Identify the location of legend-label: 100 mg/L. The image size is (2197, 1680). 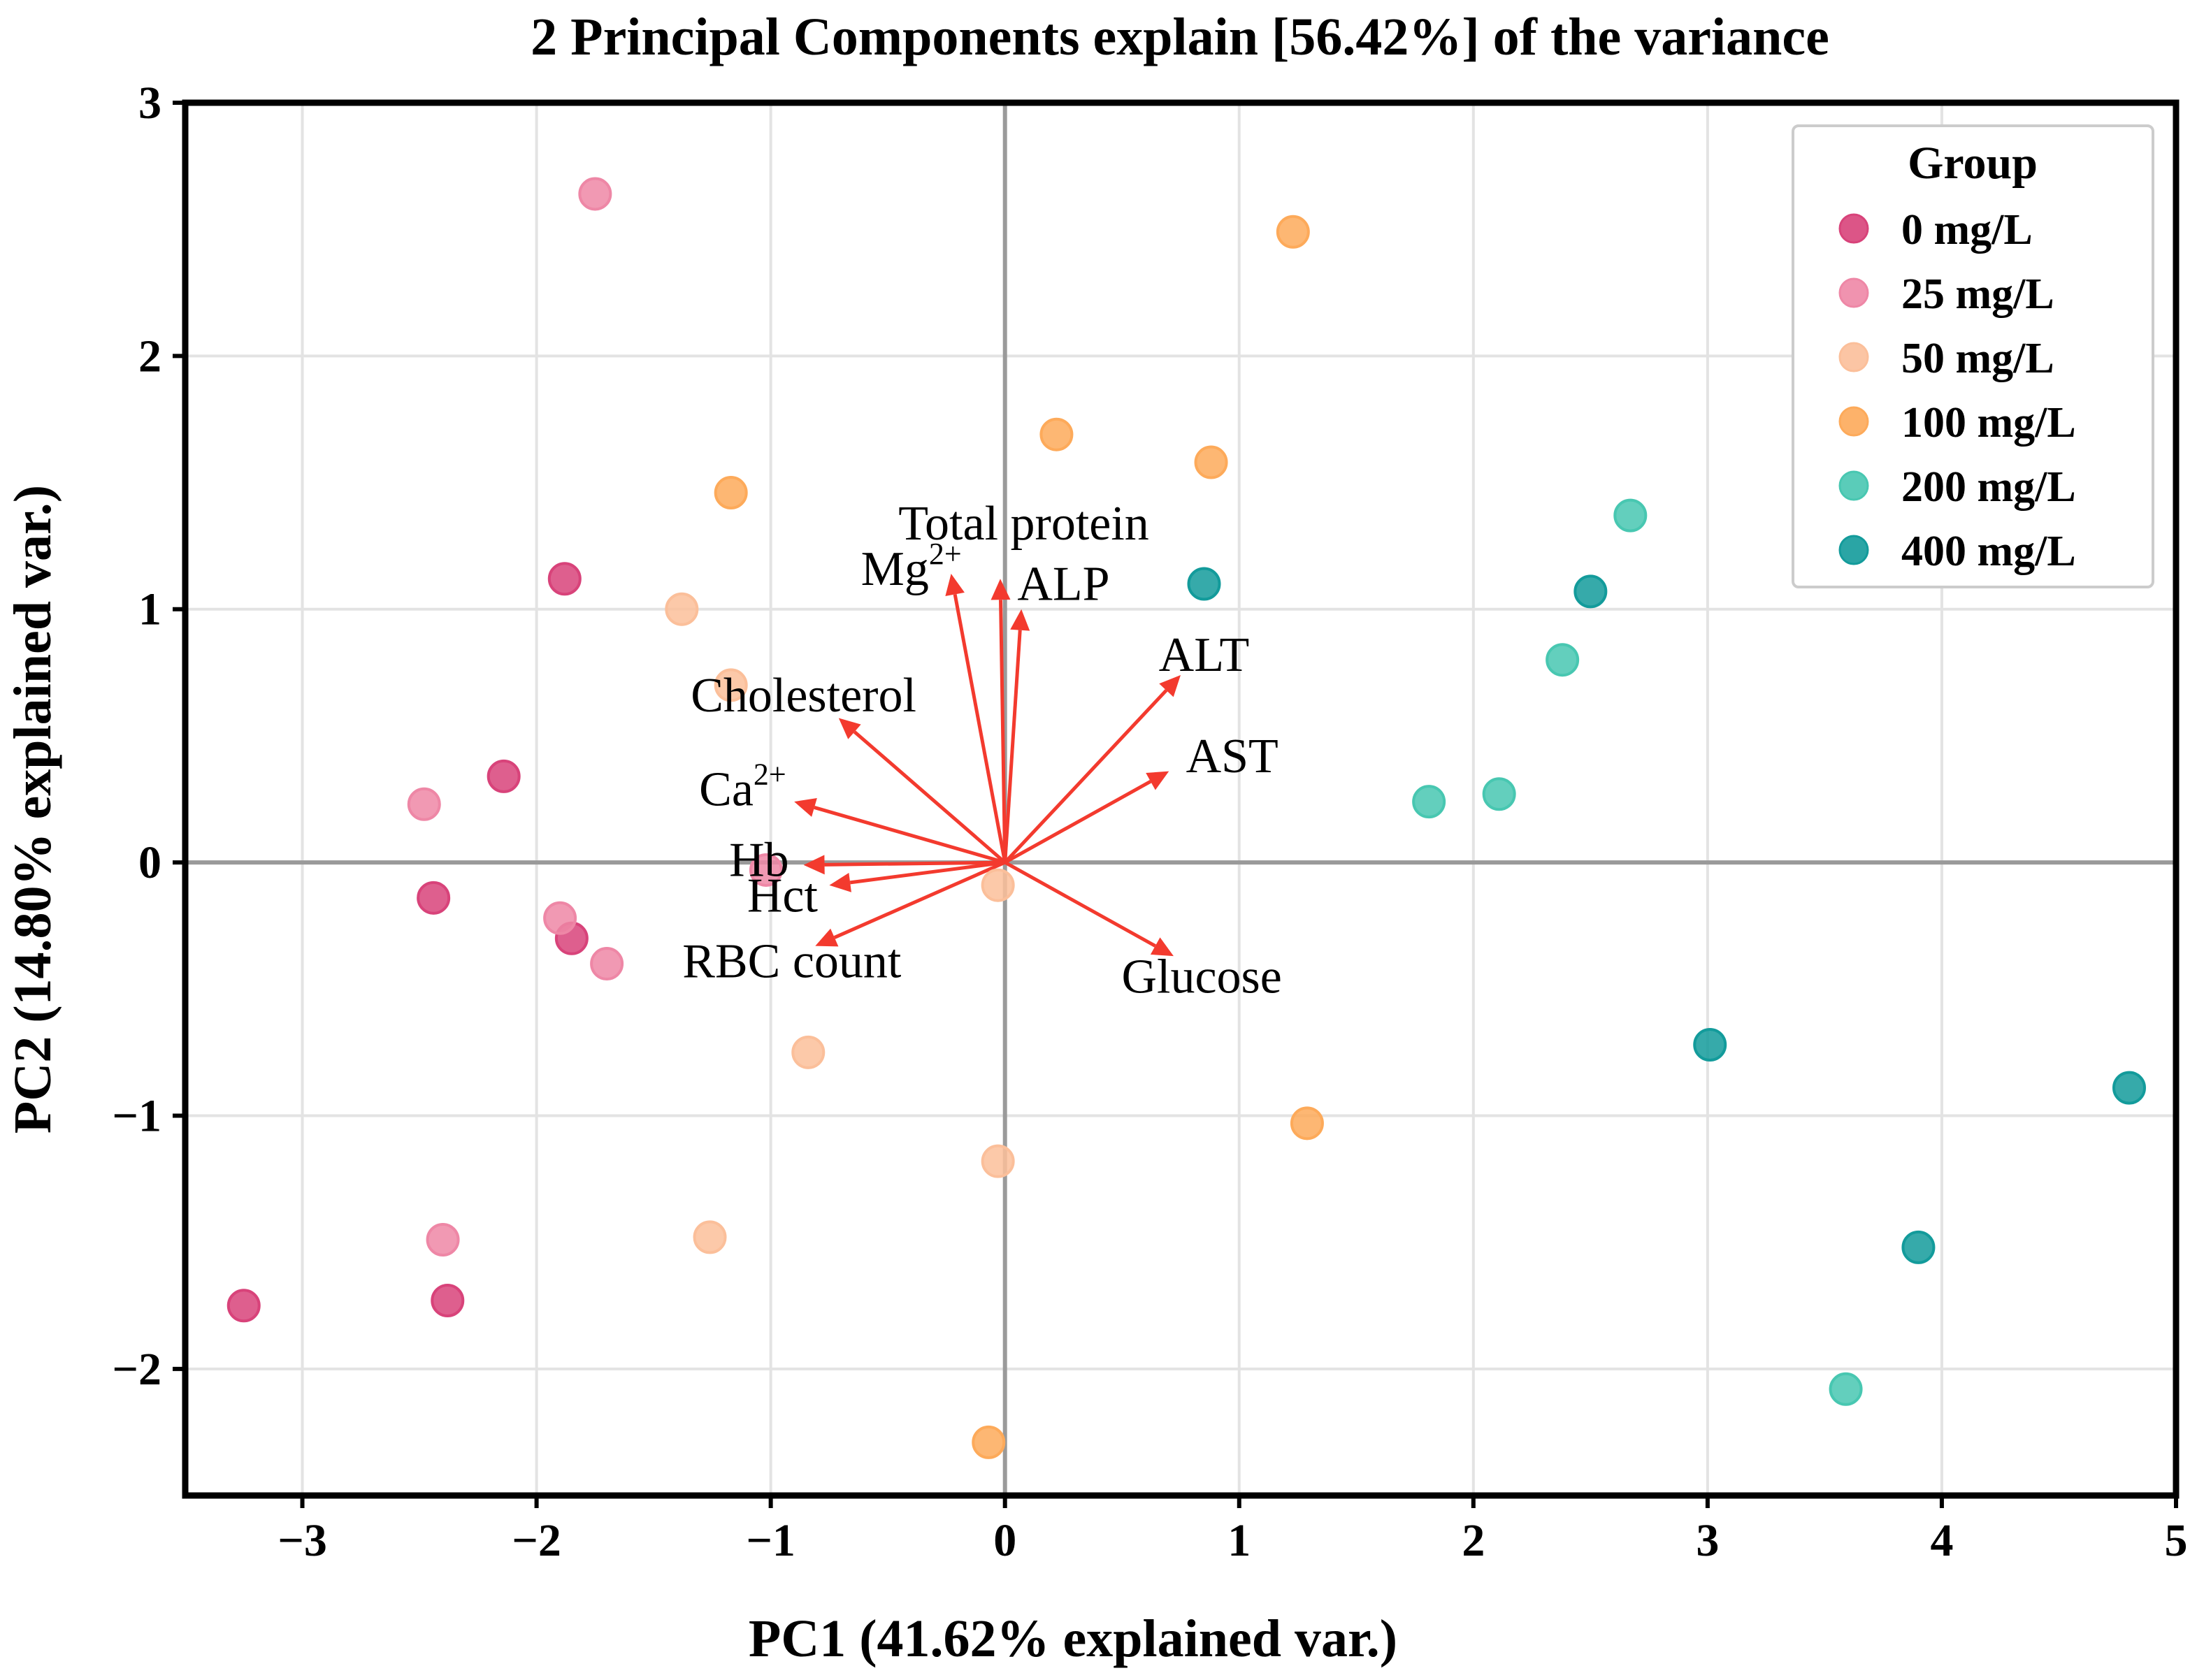
(1988, 423).